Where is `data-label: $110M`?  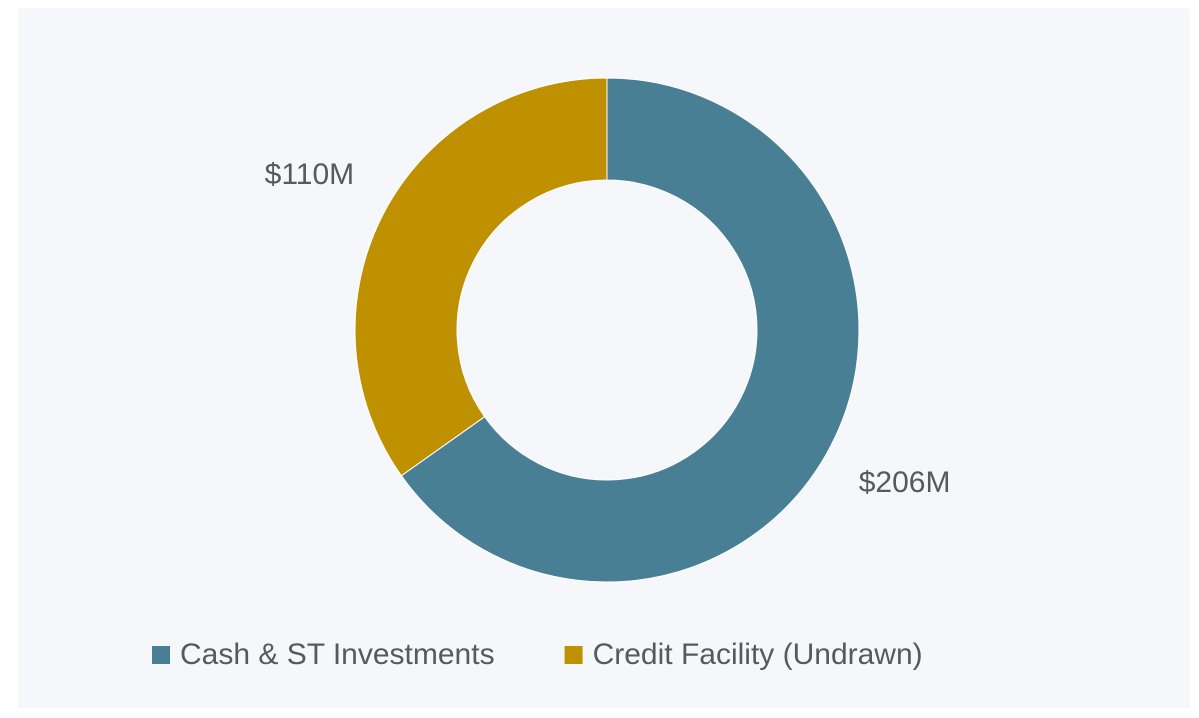
data-label: $110M is located at coordinates (310, 174).